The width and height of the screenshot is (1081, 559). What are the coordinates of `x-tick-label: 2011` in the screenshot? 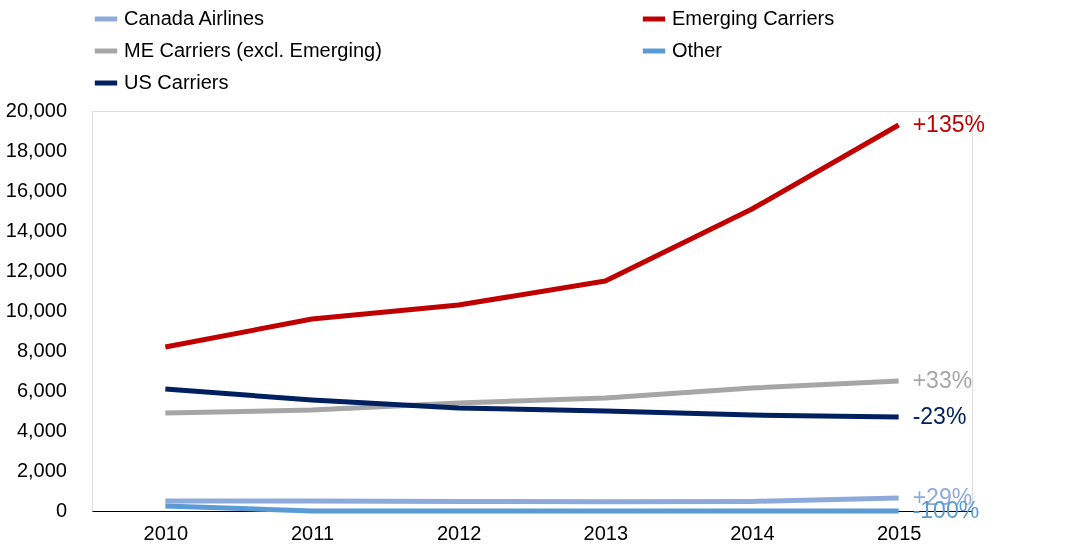 It's located at (312, 532).